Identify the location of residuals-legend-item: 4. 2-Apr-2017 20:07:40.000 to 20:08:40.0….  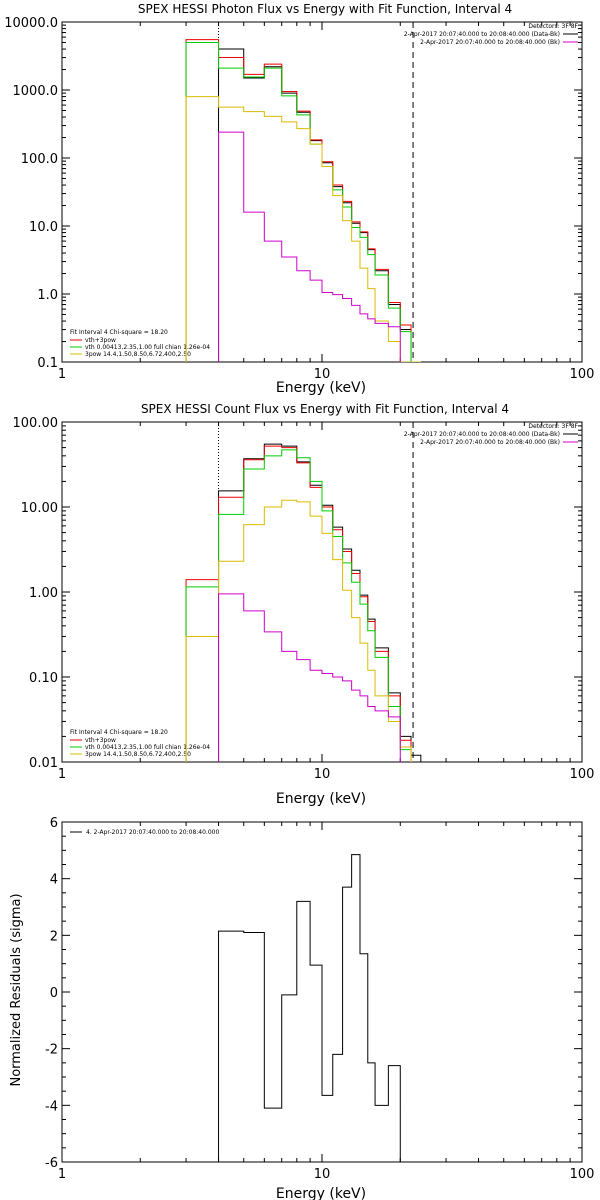
(144, 832).